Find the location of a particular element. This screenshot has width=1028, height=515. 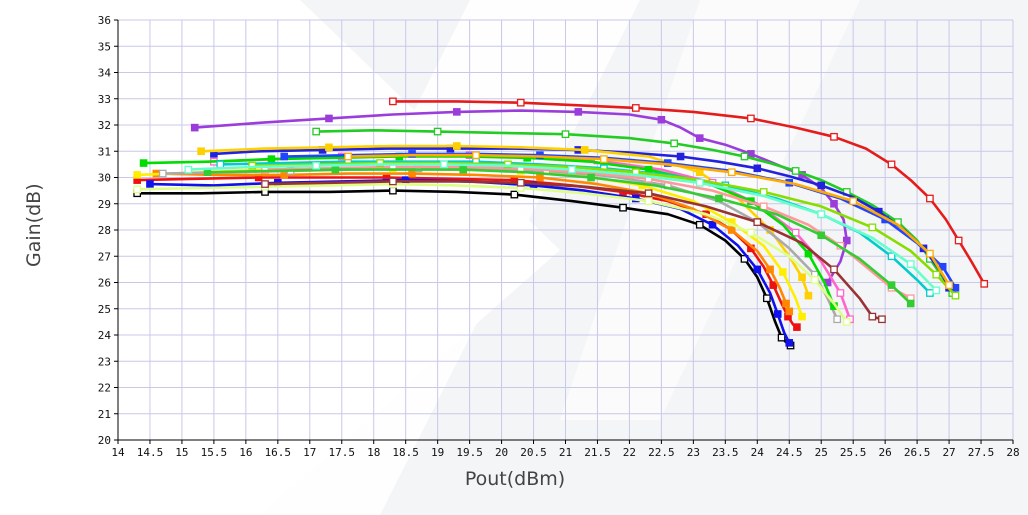

x-tick-label: 14 is located at coordinates (118, 452).